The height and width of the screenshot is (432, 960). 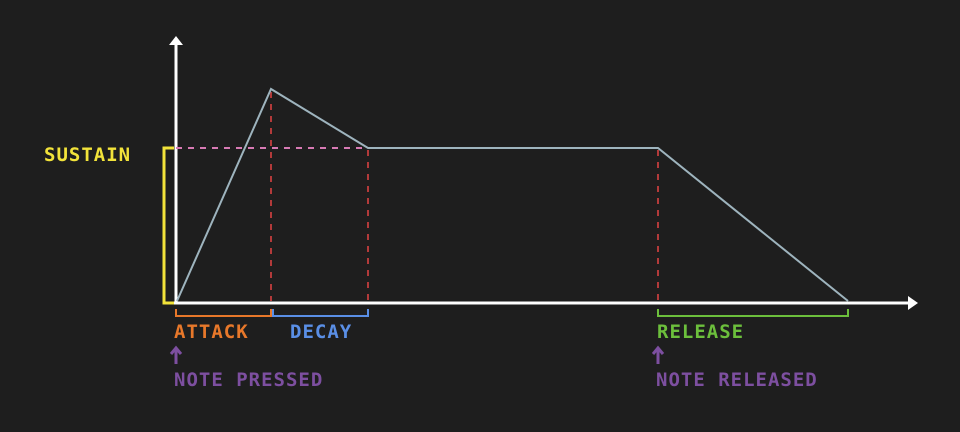 I want to click on decay-label: DECAY, so click(x=321, y=332).